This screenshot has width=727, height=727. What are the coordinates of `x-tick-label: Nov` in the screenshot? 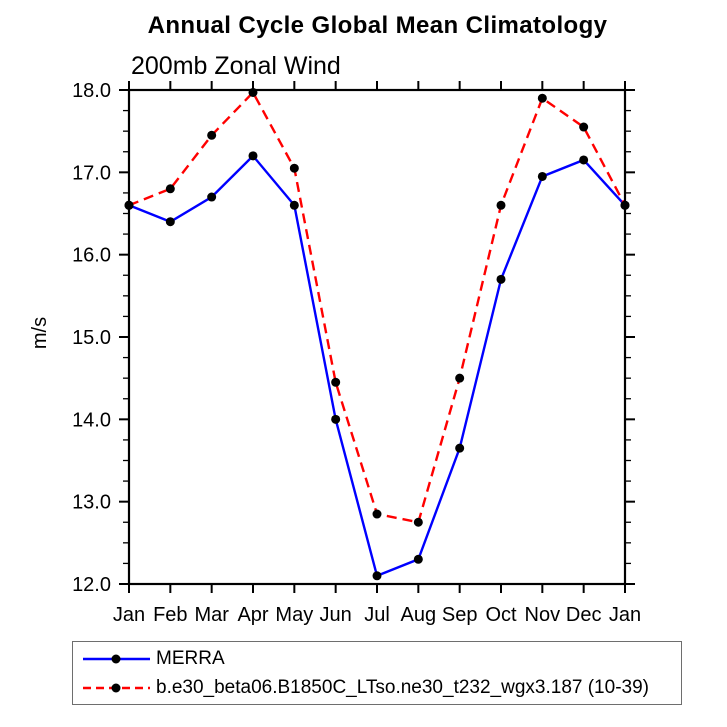 It's located at (543, 615).